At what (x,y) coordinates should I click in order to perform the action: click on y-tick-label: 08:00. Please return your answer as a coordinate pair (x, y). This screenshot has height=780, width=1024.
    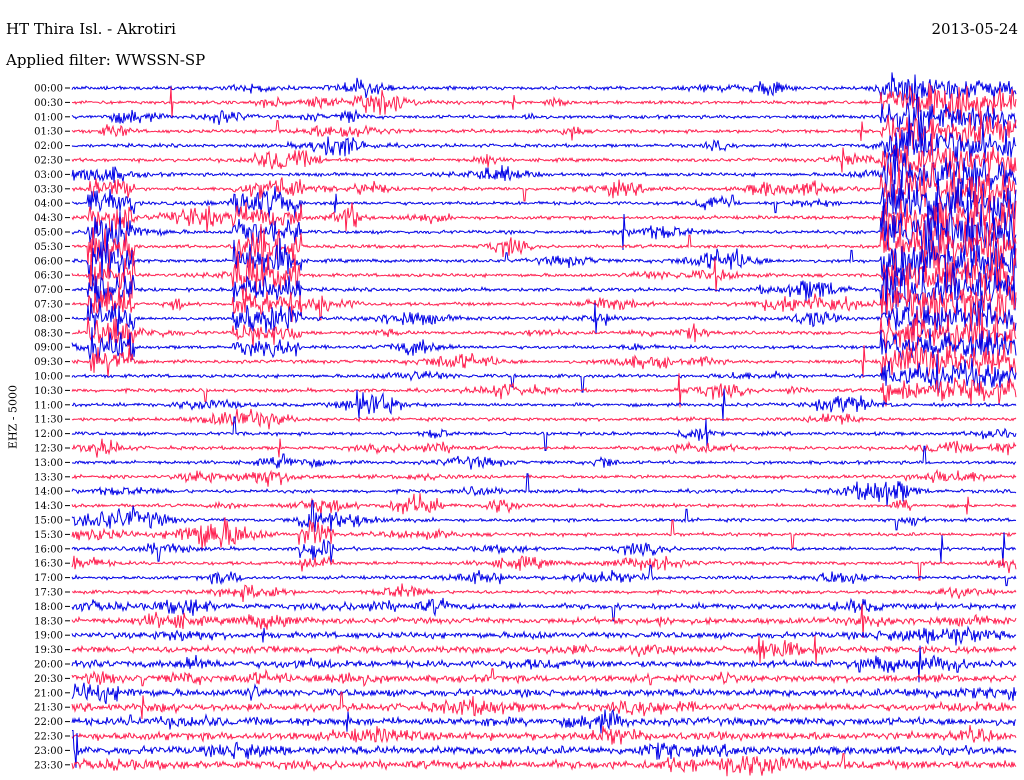
    Looking at the image, I should click on (48, 319).